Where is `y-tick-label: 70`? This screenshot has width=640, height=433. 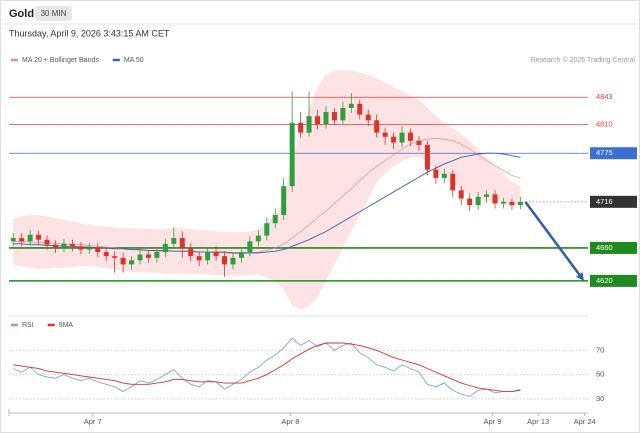 y-tick-label: 70 is located at coordinates (600, 349).